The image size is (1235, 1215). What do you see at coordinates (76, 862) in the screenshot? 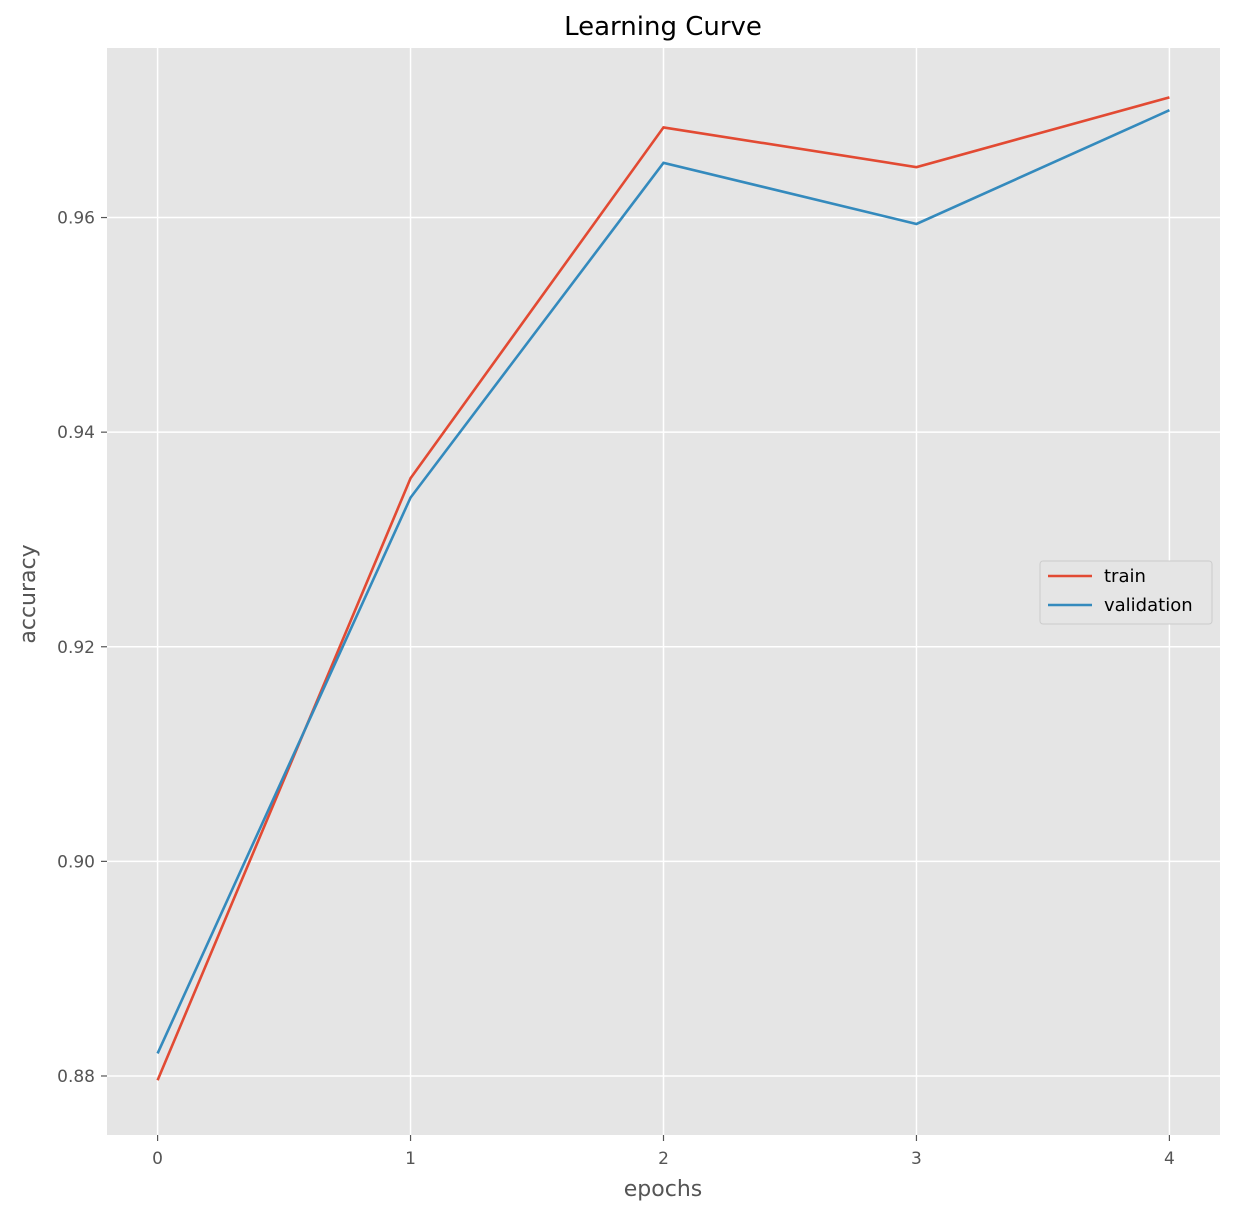
I see `y-tick-label: 0.90` at bounding box center [76, 862].